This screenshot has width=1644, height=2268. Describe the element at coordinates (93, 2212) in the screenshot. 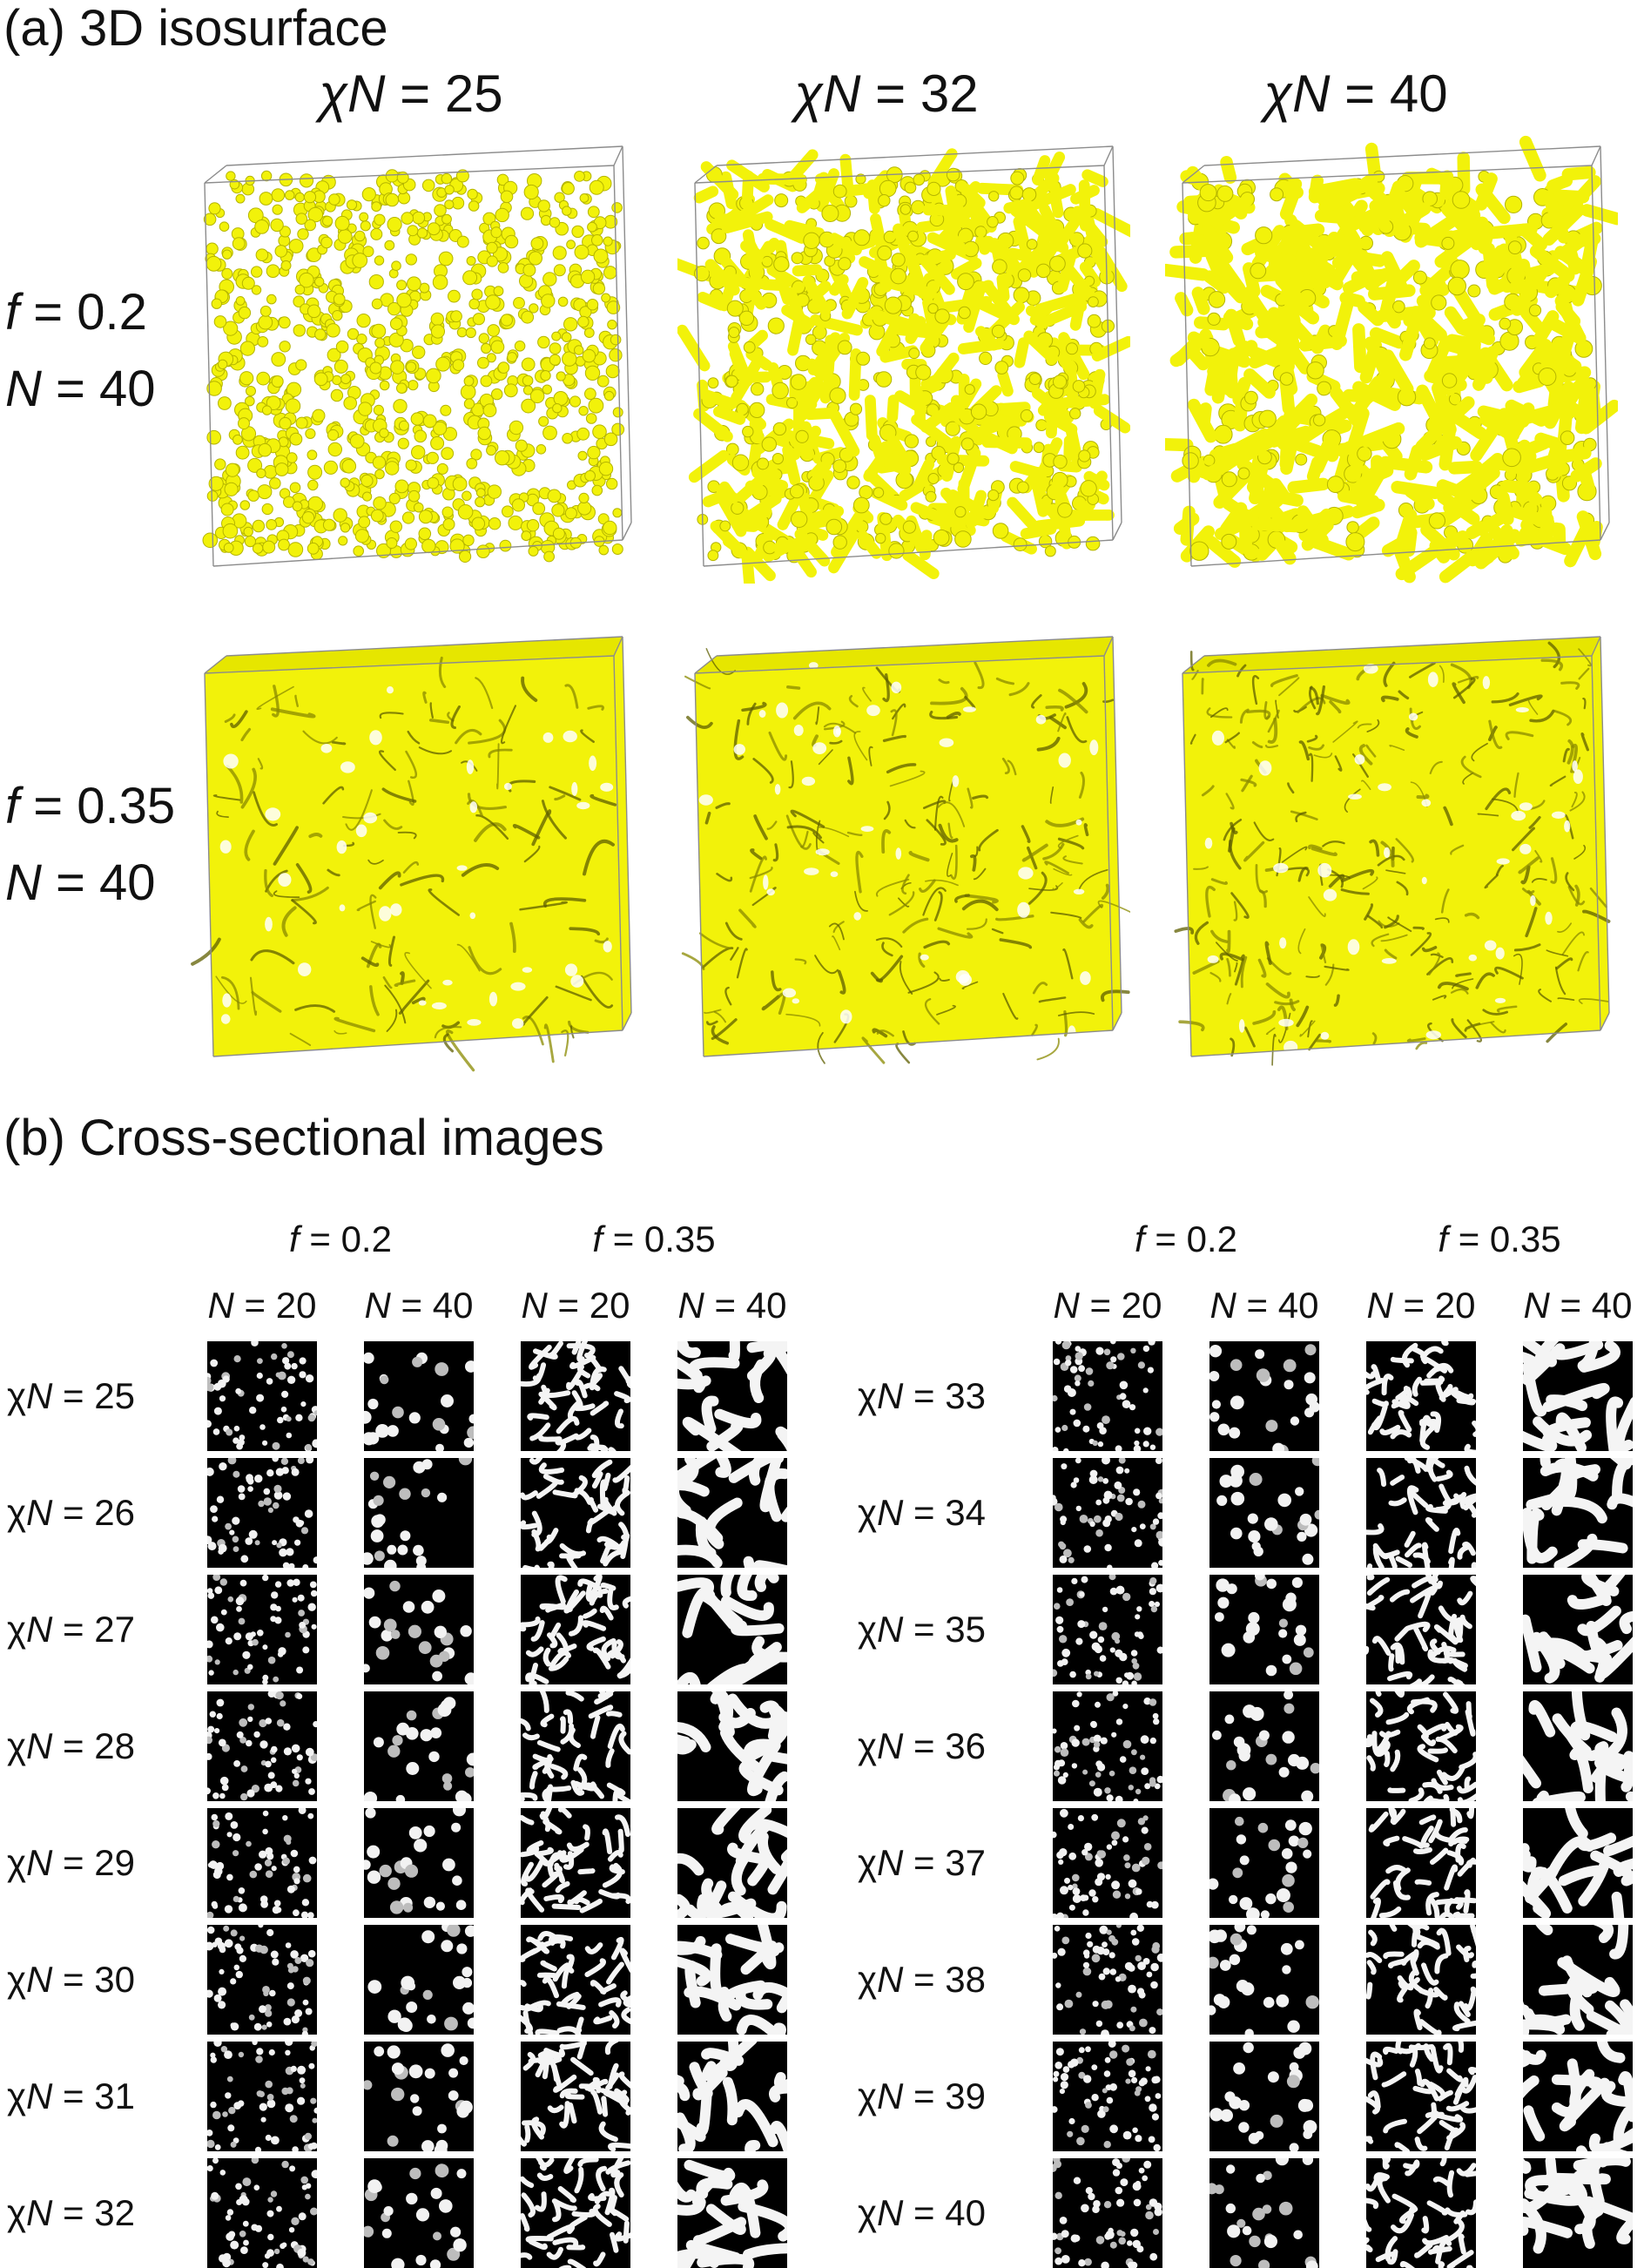

I see `value-text: = 32` at that location.